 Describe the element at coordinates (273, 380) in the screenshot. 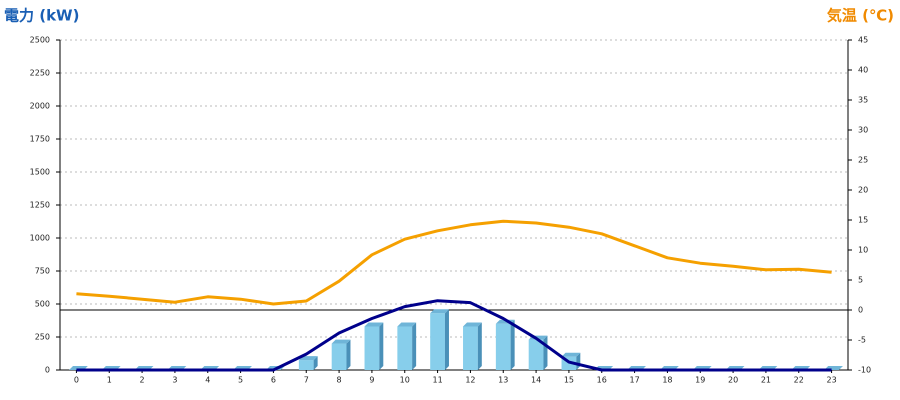

I see `x-tick-label: 6` at that location.